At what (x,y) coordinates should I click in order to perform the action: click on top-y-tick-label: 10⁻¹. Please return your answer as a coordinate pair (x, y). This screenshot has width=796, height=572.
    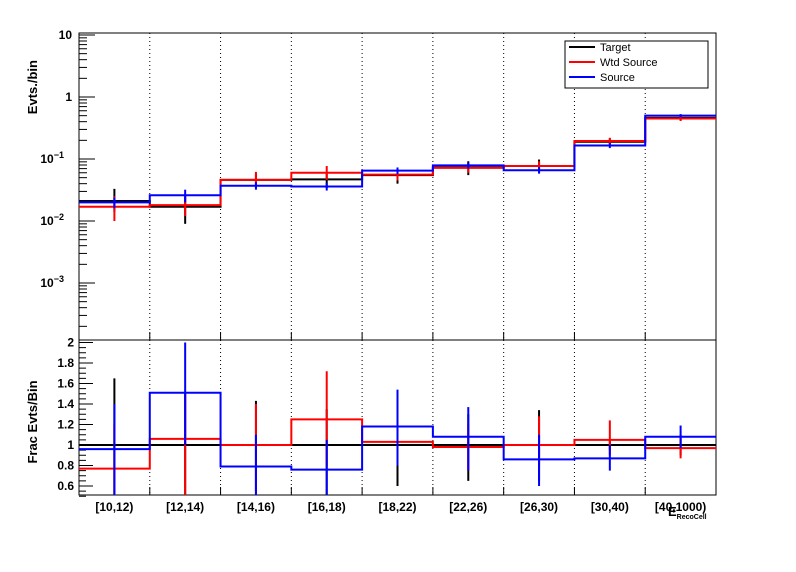
    Looking at the image, I should click on (52, 158).